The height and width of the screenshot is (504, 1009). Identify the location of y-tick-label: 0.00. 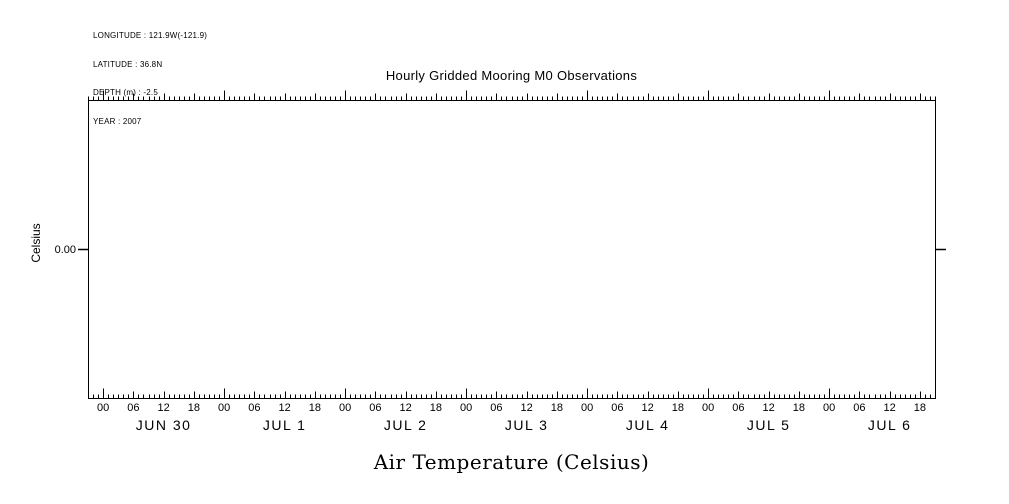
(65, 249).